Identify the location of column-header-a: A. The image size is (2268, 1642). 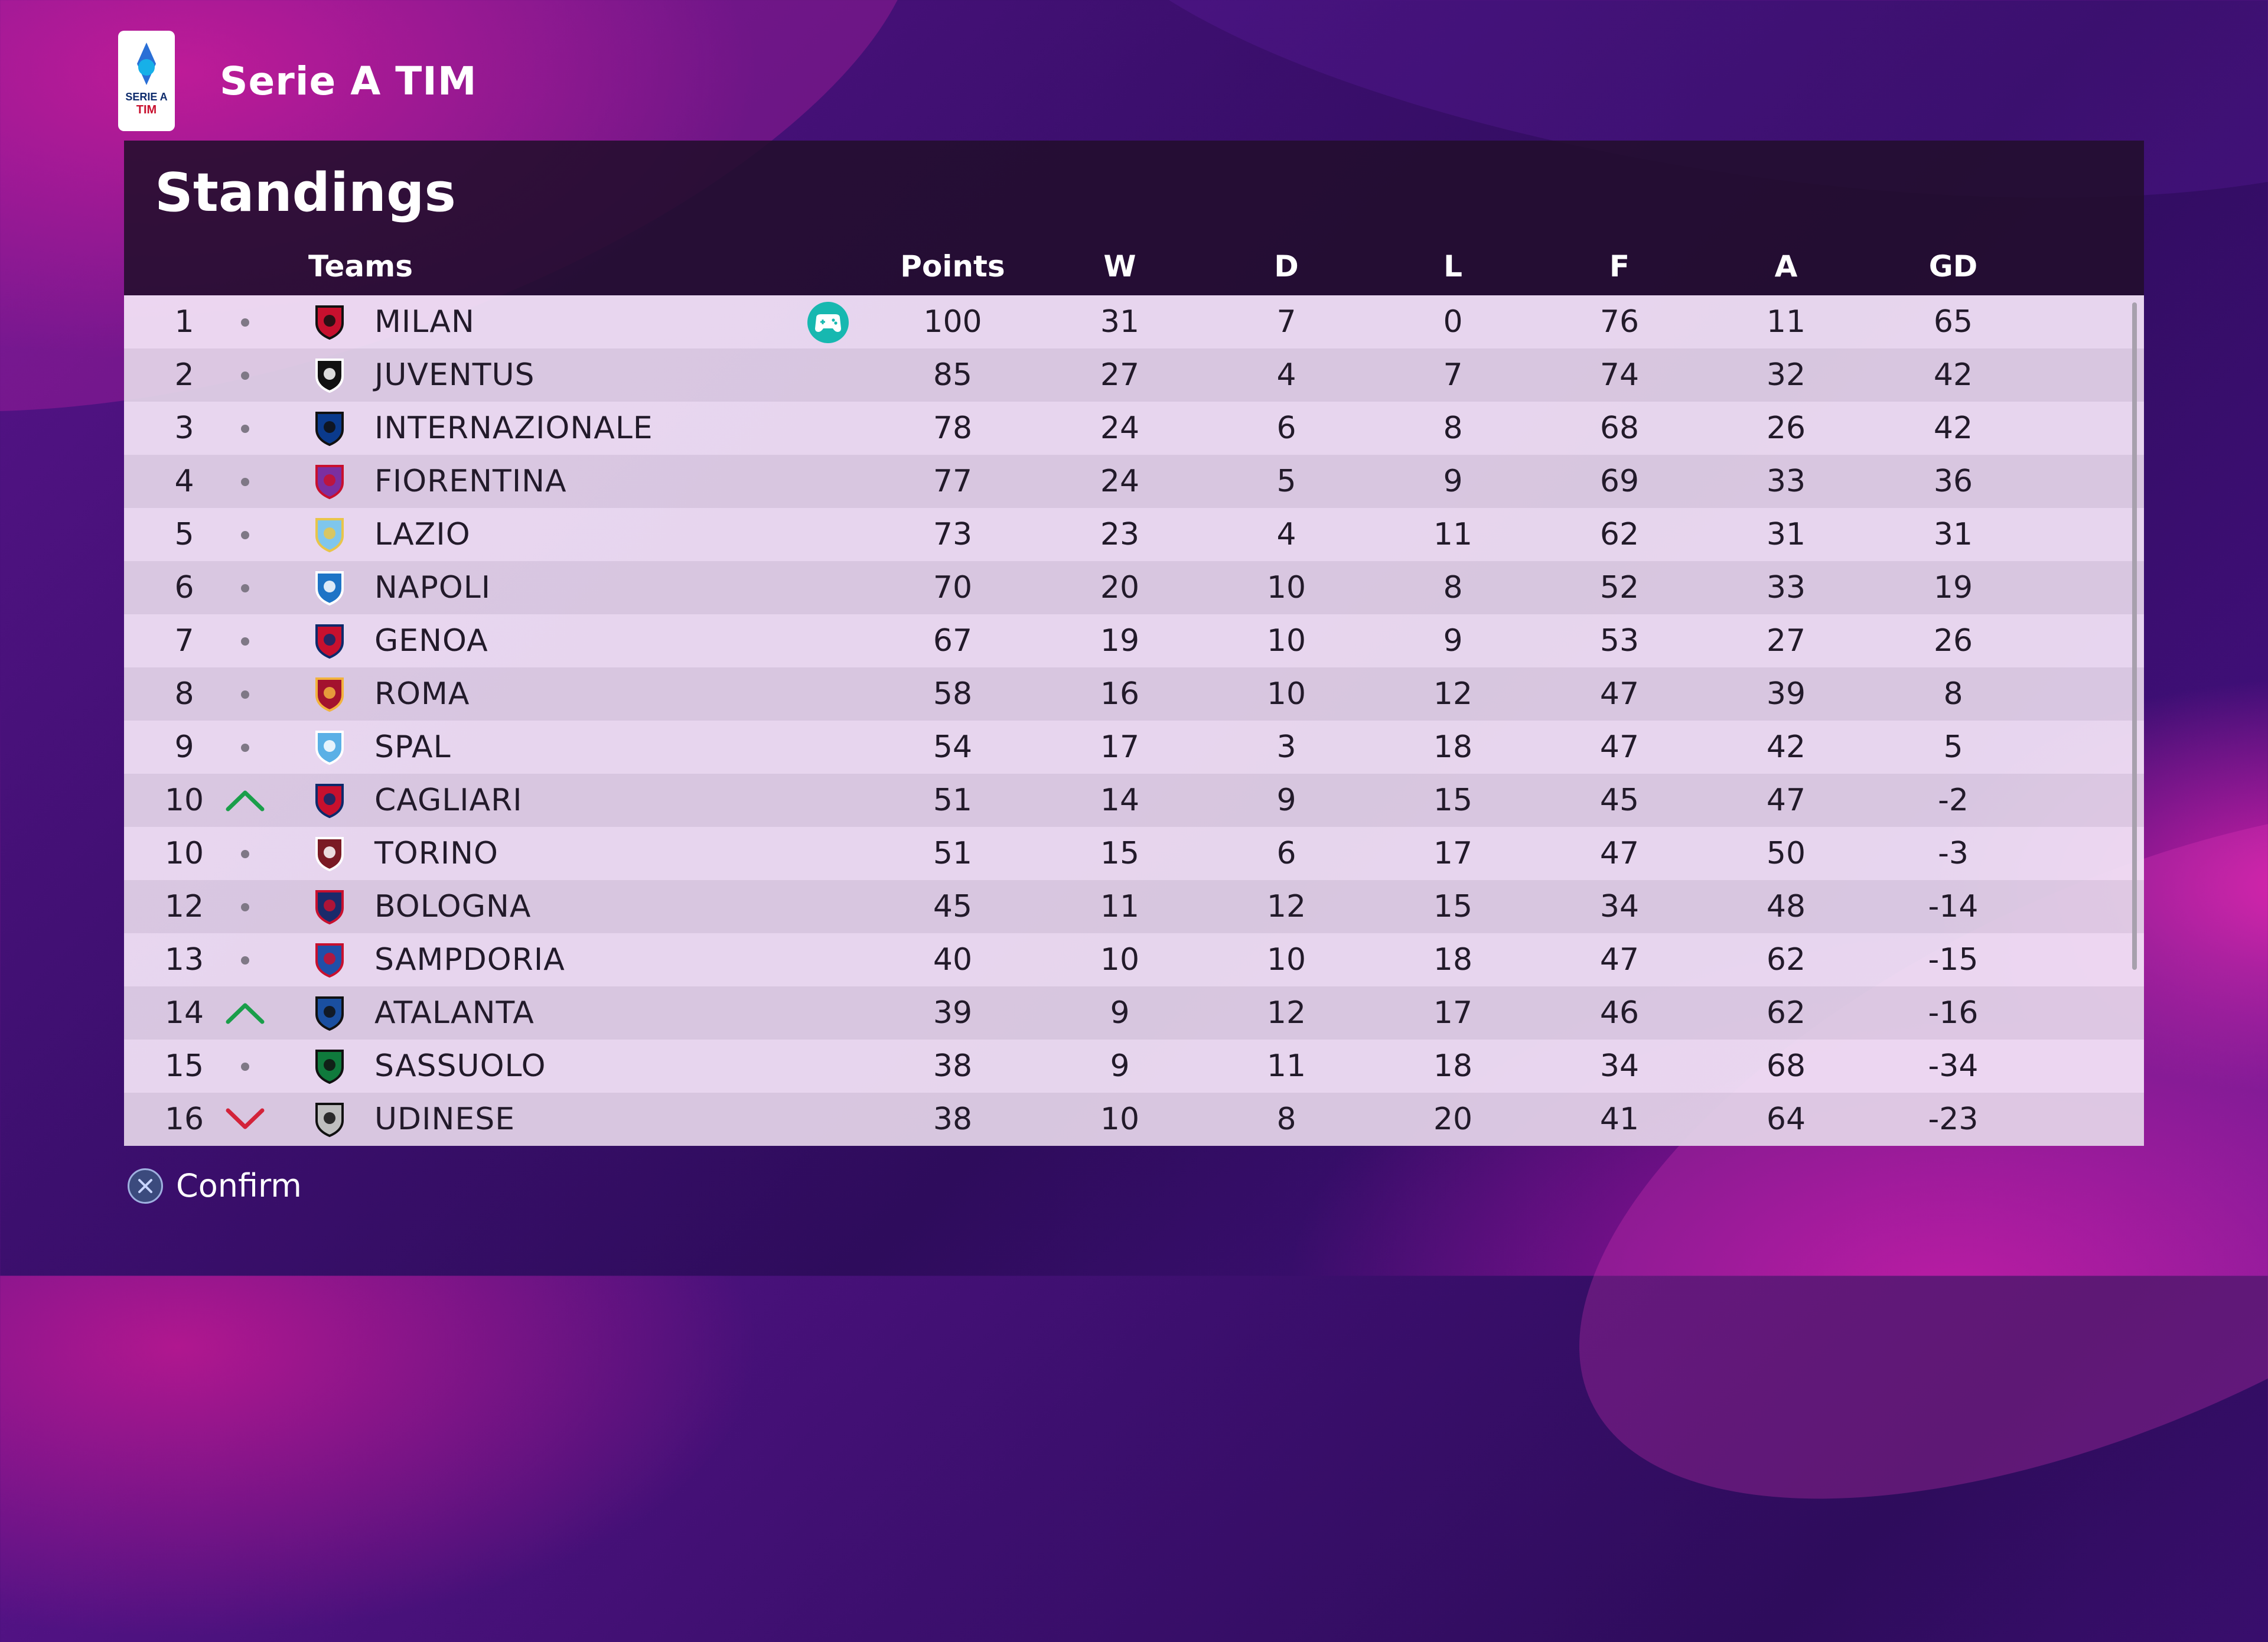
(1786, 266).